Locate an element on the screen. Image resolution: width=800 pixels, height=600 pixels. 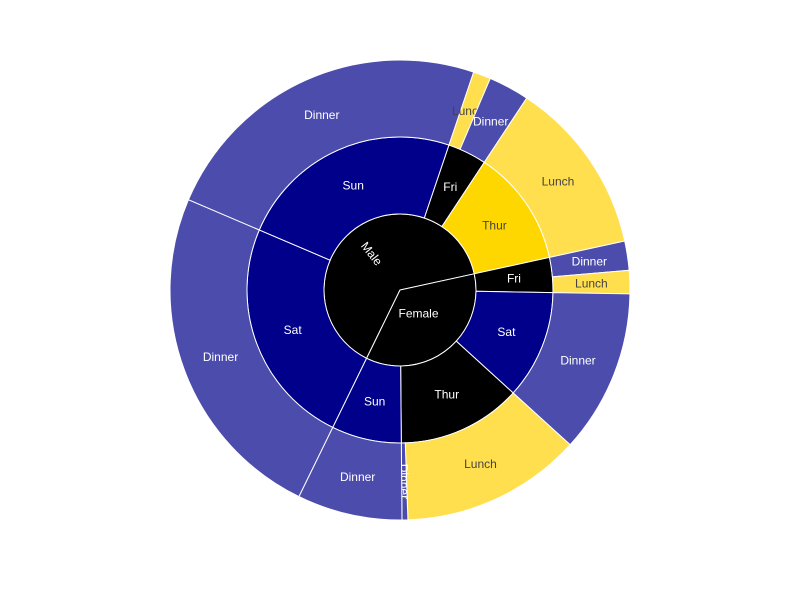
sunburst-label-male-fri-dinner: Dinner is located at coordinates (490, 121).